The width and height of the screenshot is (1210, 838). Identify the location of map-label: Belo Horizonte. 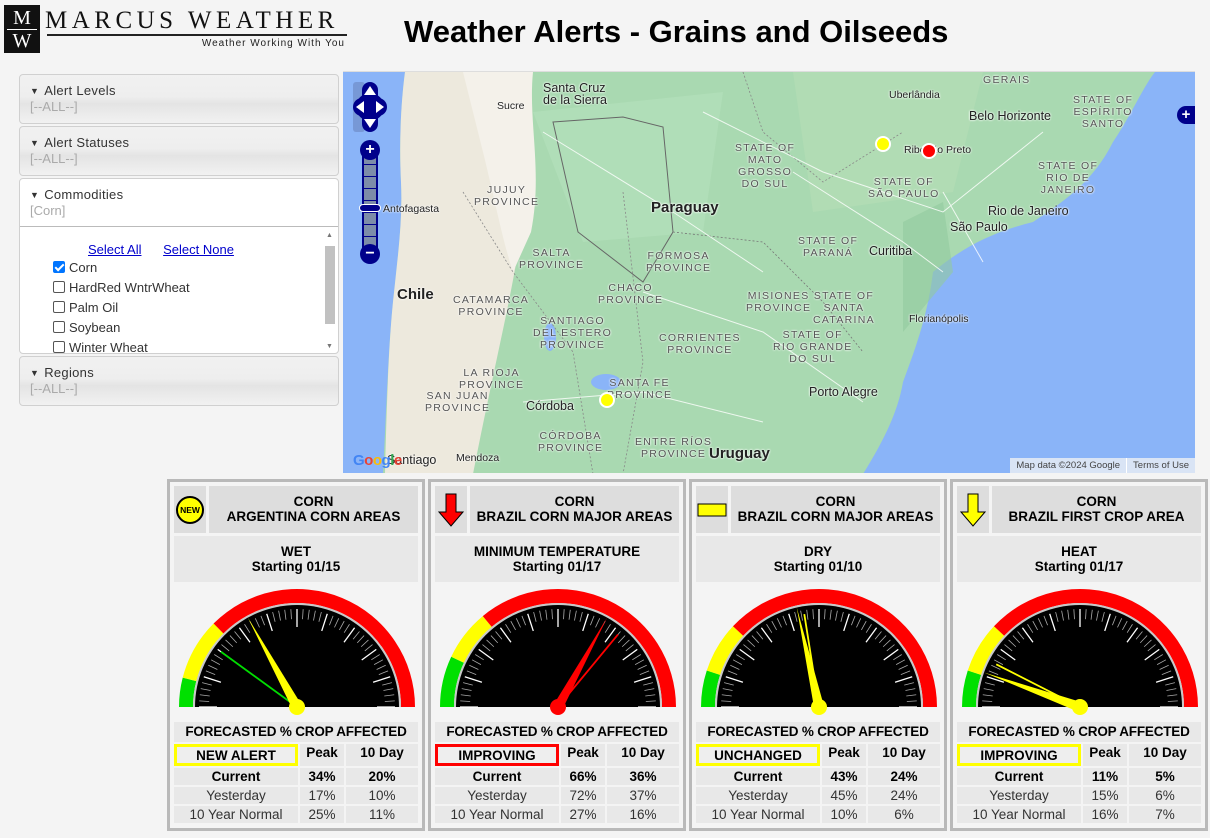
(1010, 116).